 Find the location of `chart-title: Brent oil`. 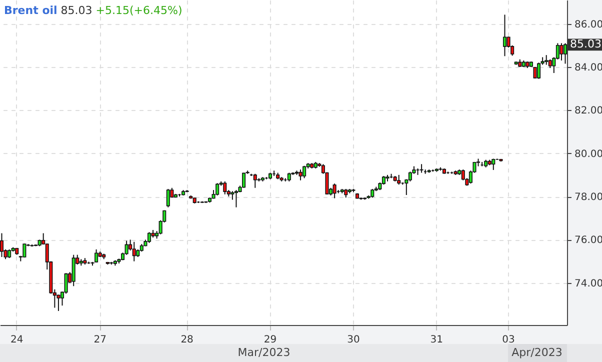

chart-title: Brent oil is located at coordinates (31, 10).